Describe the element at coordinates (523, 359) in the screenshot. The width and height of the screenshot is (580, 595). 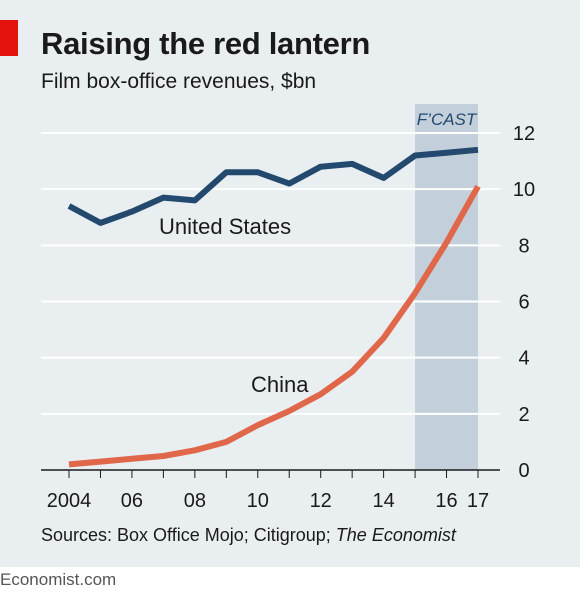
I see `y-tick-label: 4` at that location.